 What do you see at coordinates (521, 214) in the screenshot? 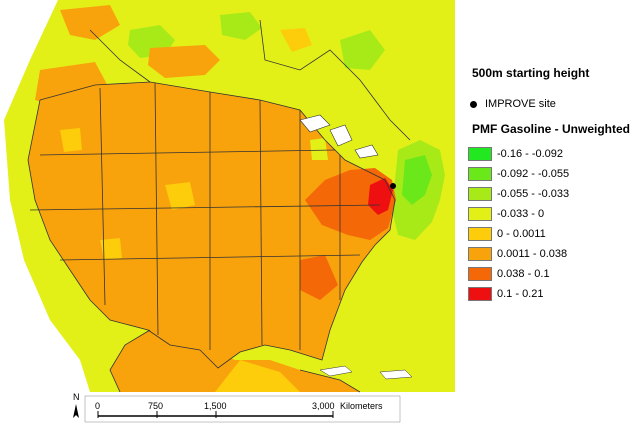
I see `legend-item-label: -0.033 - 0` at bounding box center [521, 214].